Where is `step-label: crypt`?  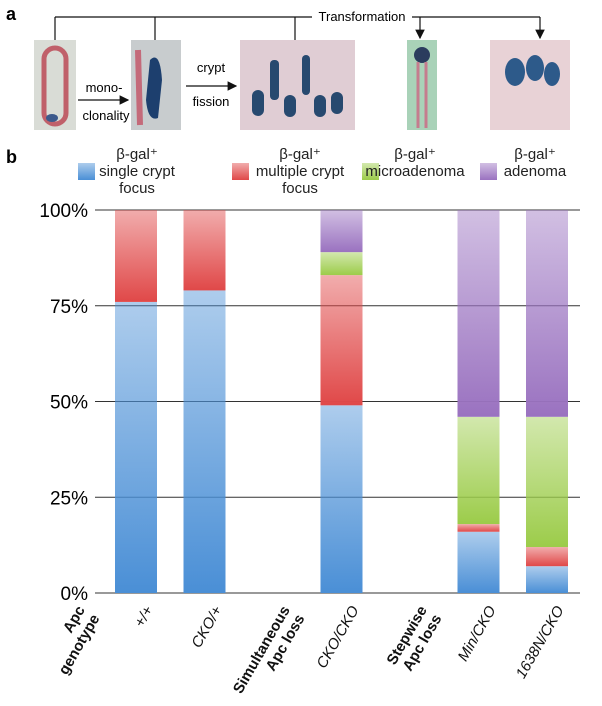 step-label: crypt is located at coordinates (211, 67).